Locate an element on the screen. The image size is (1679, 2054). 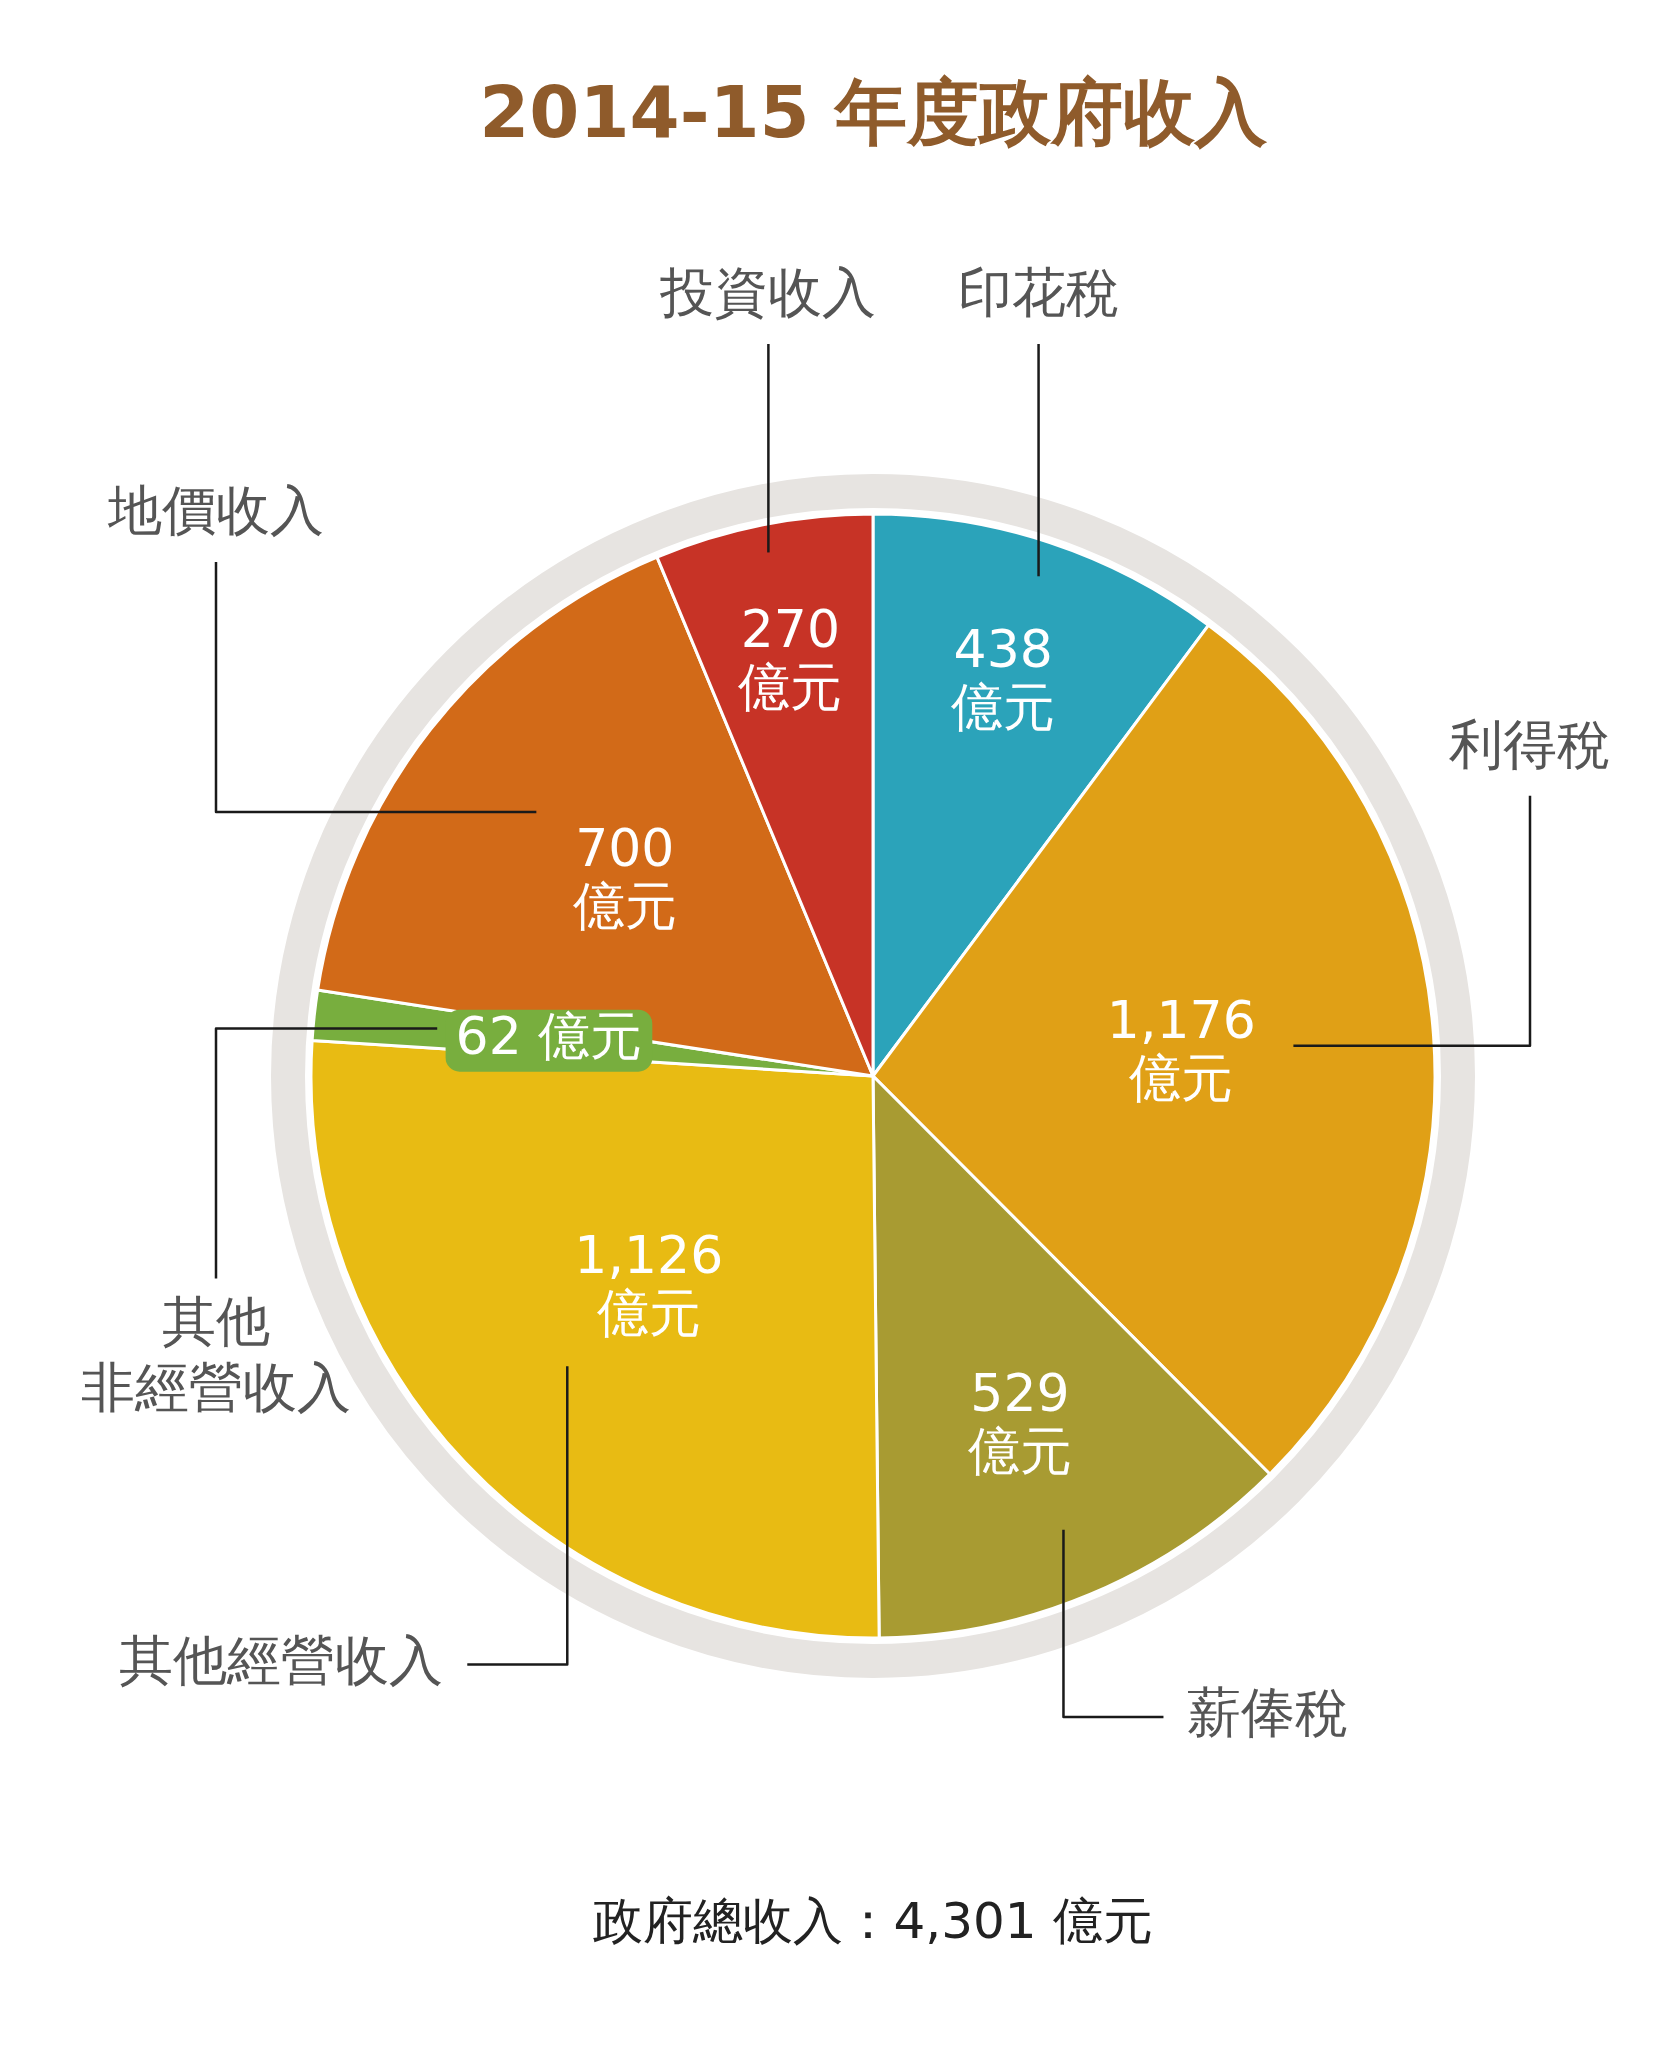
data-label: 1,126 億元 is located at coordinates (649, 1284).